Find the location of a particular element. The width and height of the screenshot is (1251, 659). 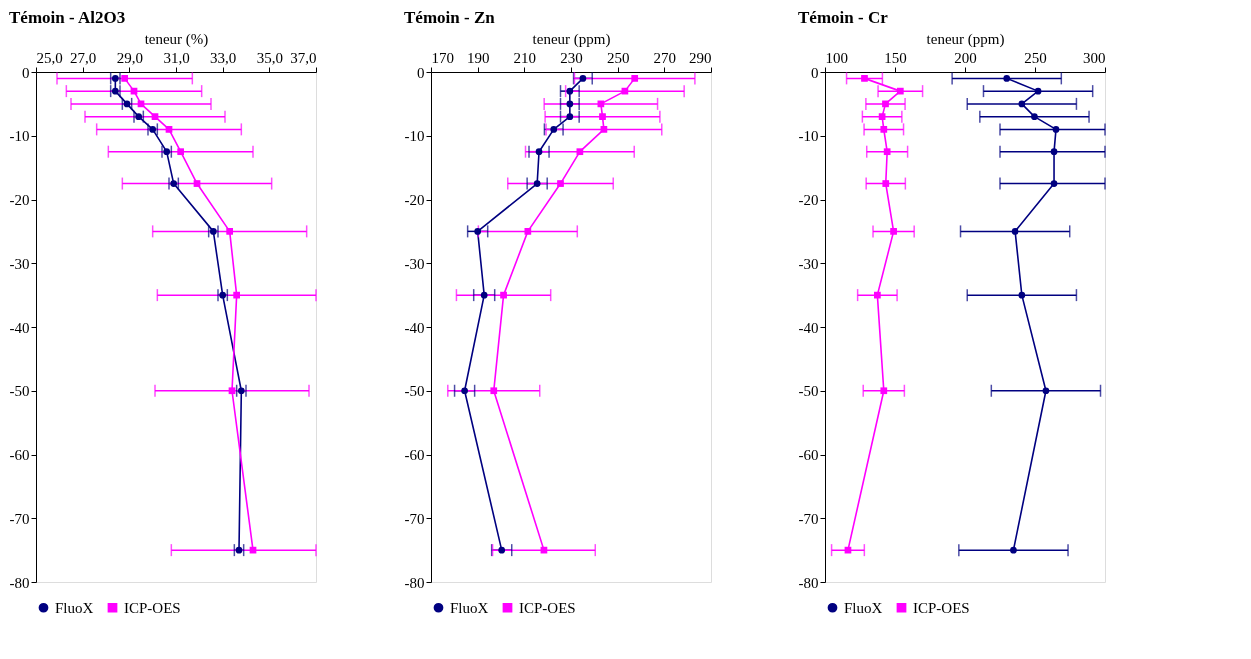

chart-title: Témoin - Al2O3 is located at coordinates (67, 17).